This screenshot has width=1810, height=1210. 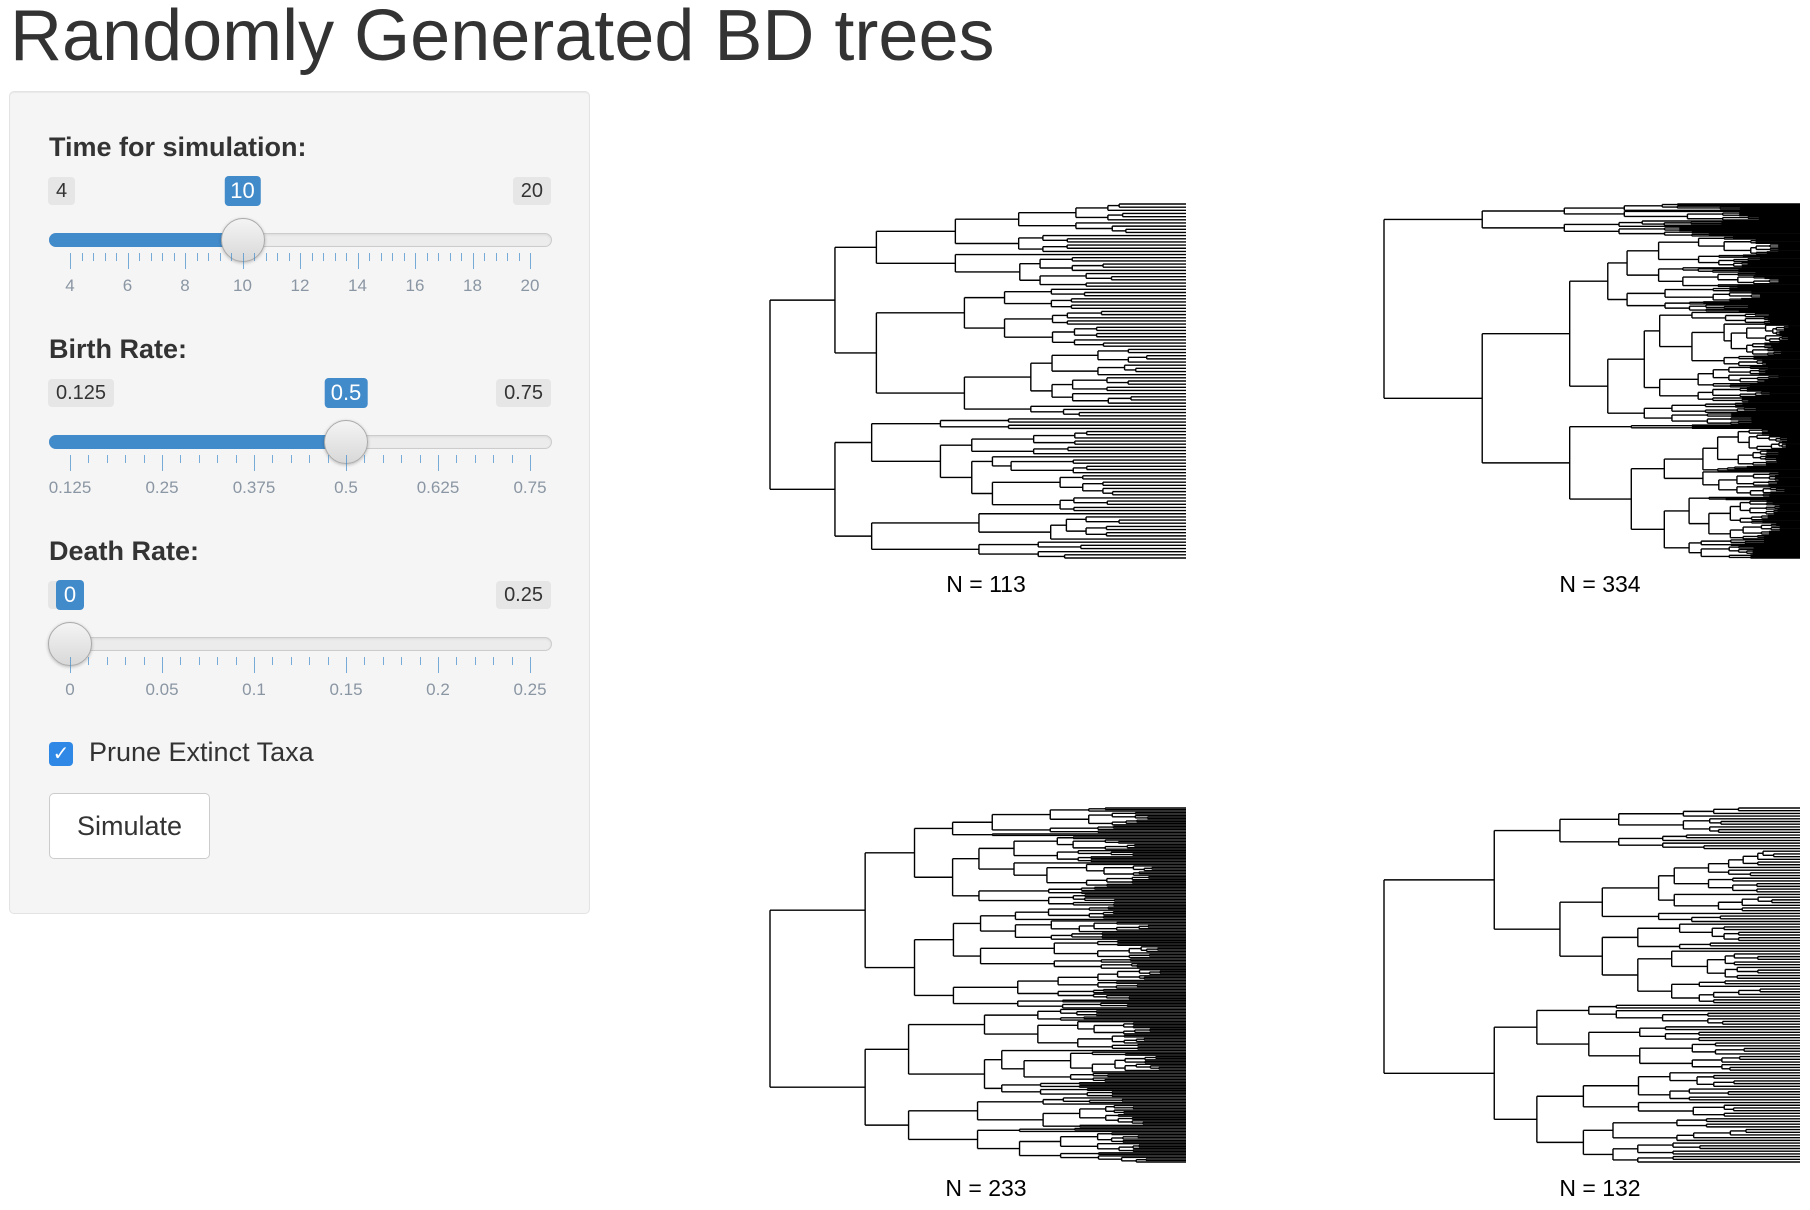 I want to click on slider-tick-label: 0.1, so click(x=254, y=689).